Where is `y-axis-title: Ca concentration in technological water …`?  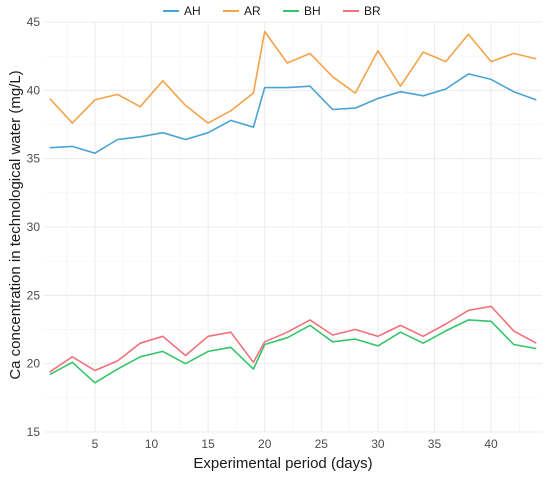 y-axis-title: Ca concentration in technological water … is located at coordinates (15, 224).